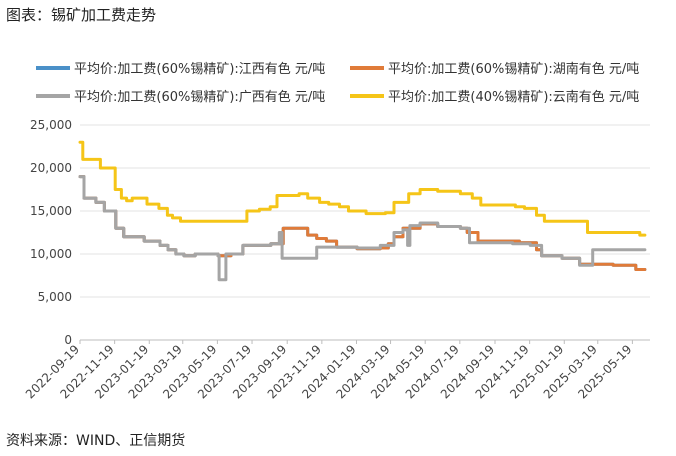 The height and width of the screenshot is (456, 676). Describe the element at coordinates (200, 69) in the screenshot. I see `legend-label-jiangxi: 平均价:加工费(60%锡精矿):江西有色 元/吨` at that location.